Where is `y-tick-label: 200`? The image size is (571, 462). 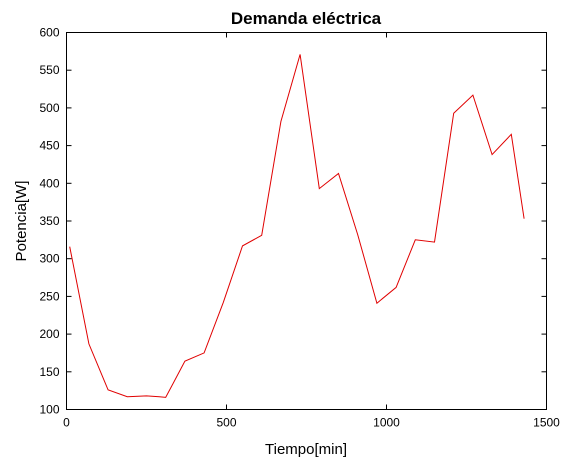 y-tick-label: 200 is located at coordinates (49, 334).